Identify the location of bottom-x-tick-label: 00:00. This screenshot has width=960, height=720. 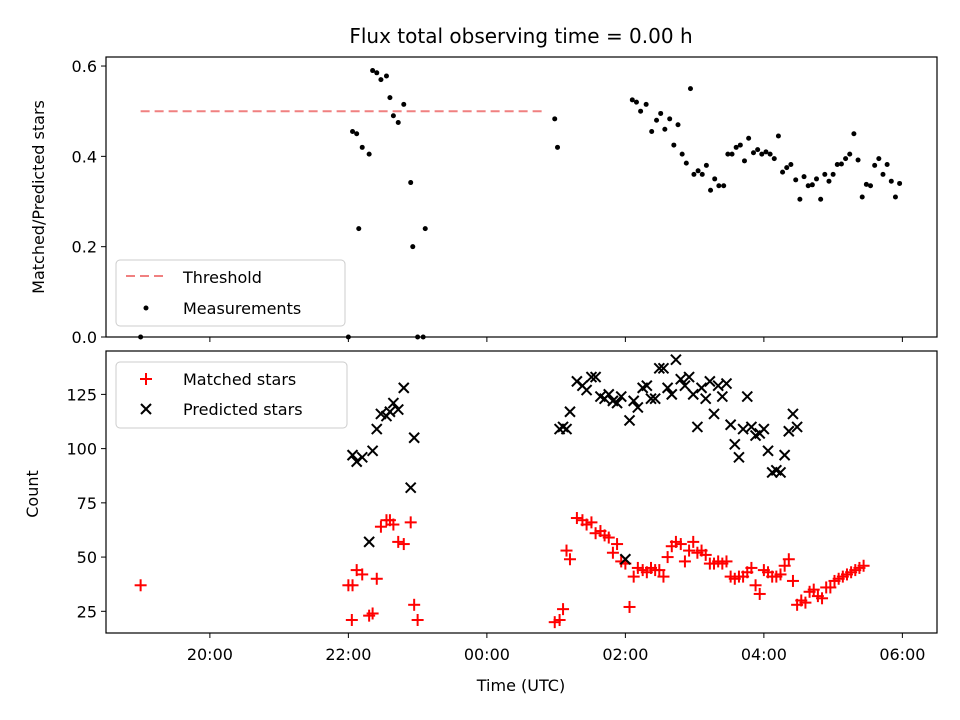
(487, 654).